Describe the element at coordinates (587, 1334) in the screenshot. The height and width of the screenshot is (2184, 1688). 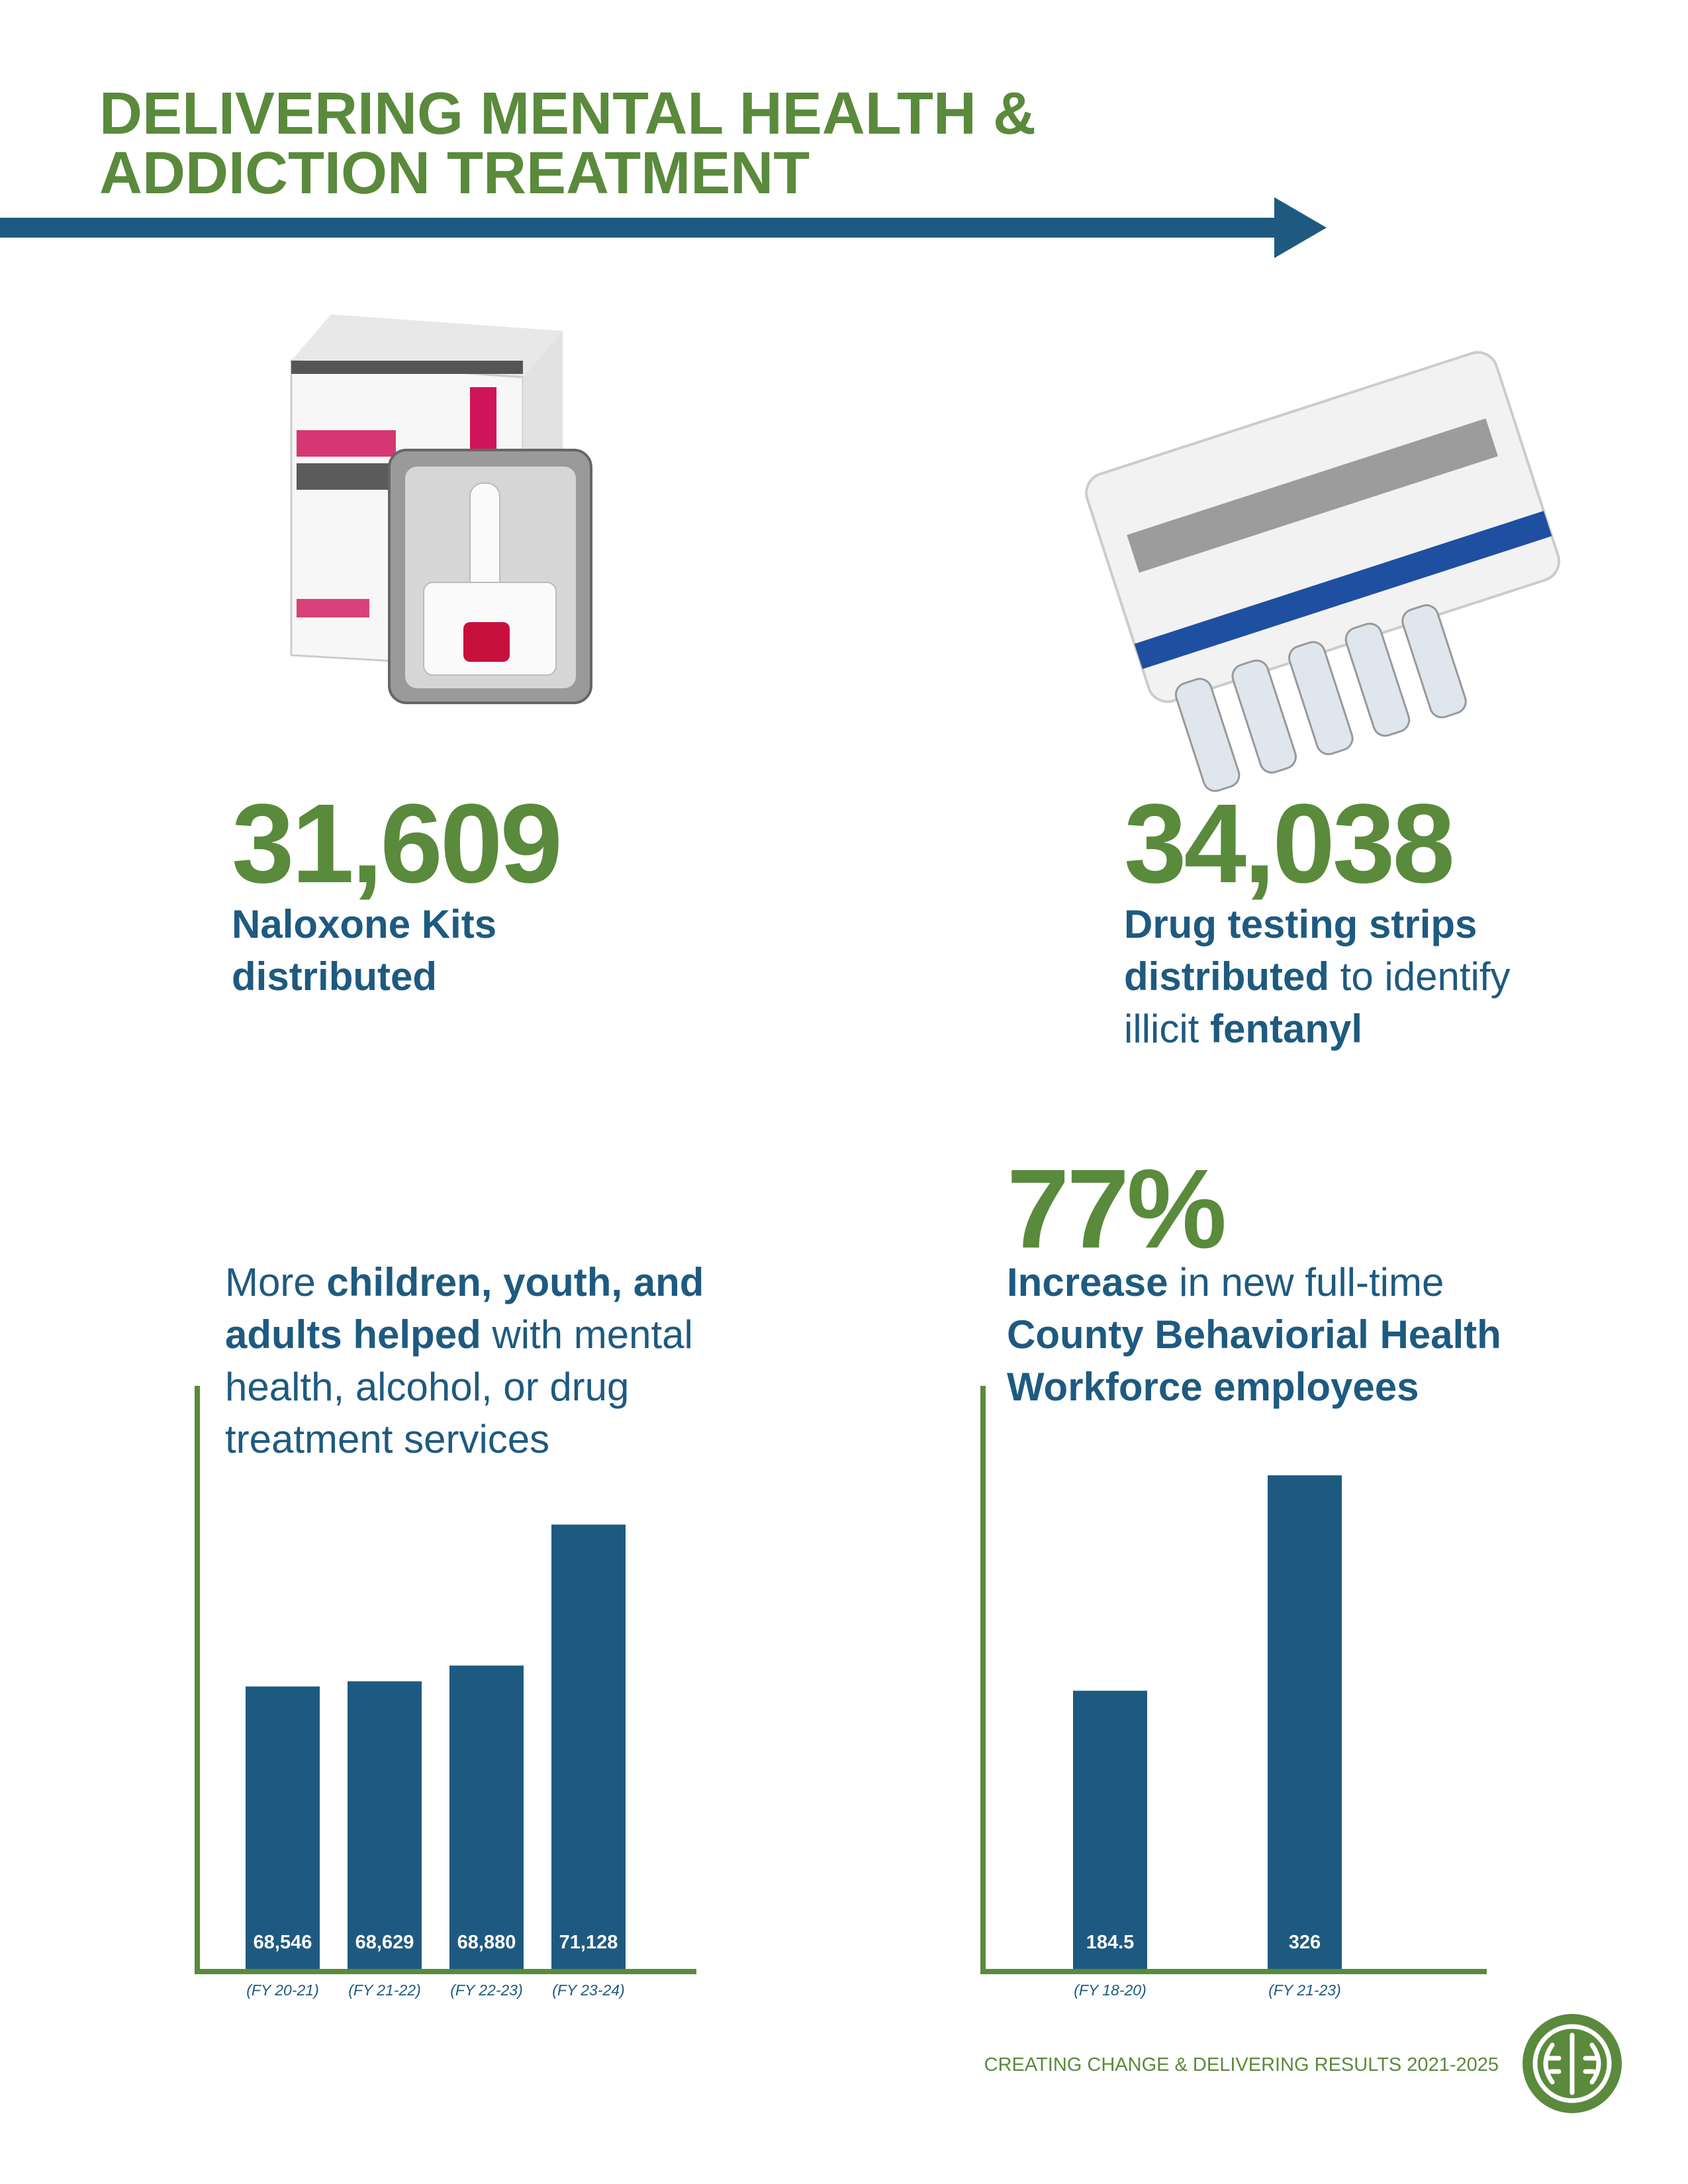
I see `text-run: with mental` at that location.